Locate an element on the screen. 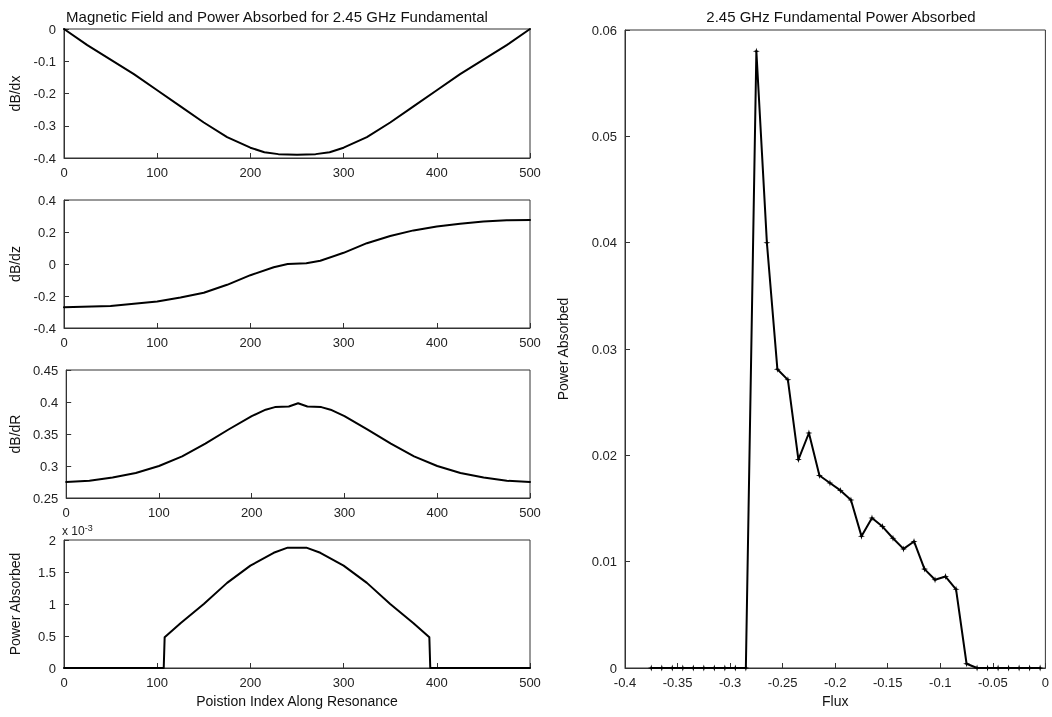 The height and width of the screenshot is (717, 1052). y-axis-title: dB/dz is located at coordinates (15, 264).